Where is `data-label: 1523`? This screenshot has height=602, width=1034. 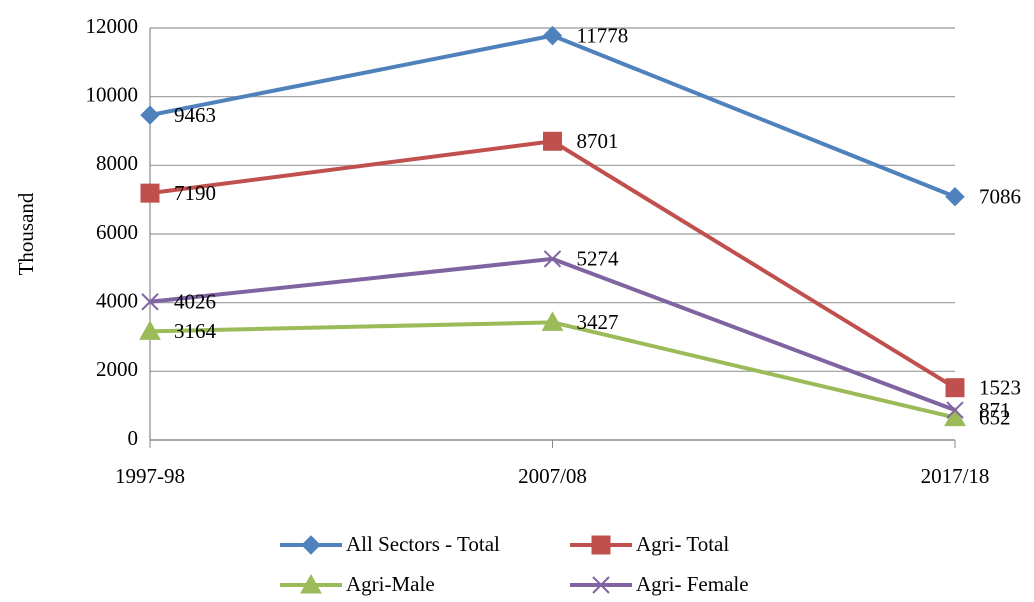
data-label: 1523 is located at coordinates (1000, 388).